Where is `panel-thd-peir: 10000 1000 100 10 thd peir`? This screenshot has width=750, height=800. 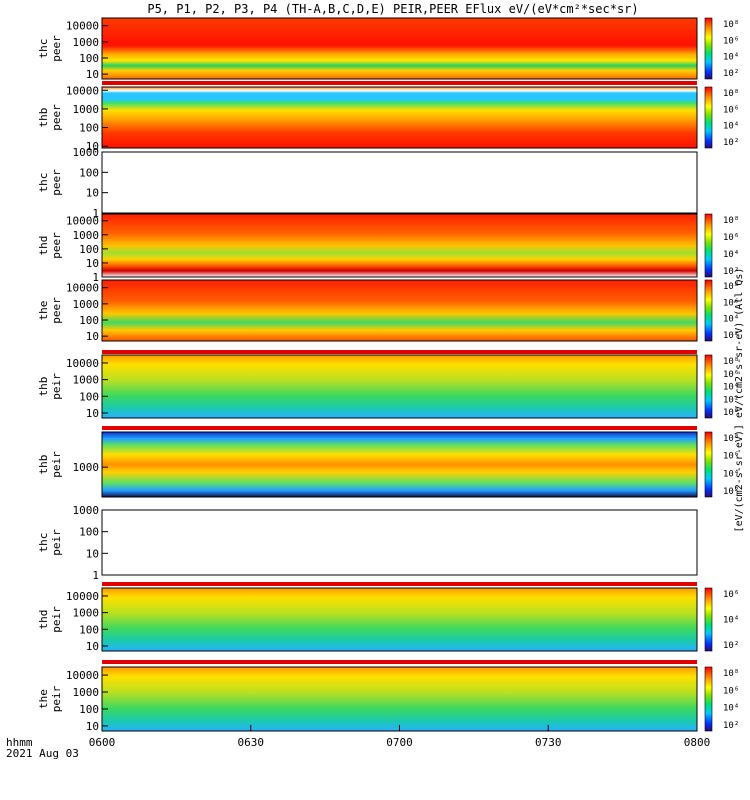
panel-thd-peir: 10000 1000 100 10 thd peir is located at coordinates (367, 620).